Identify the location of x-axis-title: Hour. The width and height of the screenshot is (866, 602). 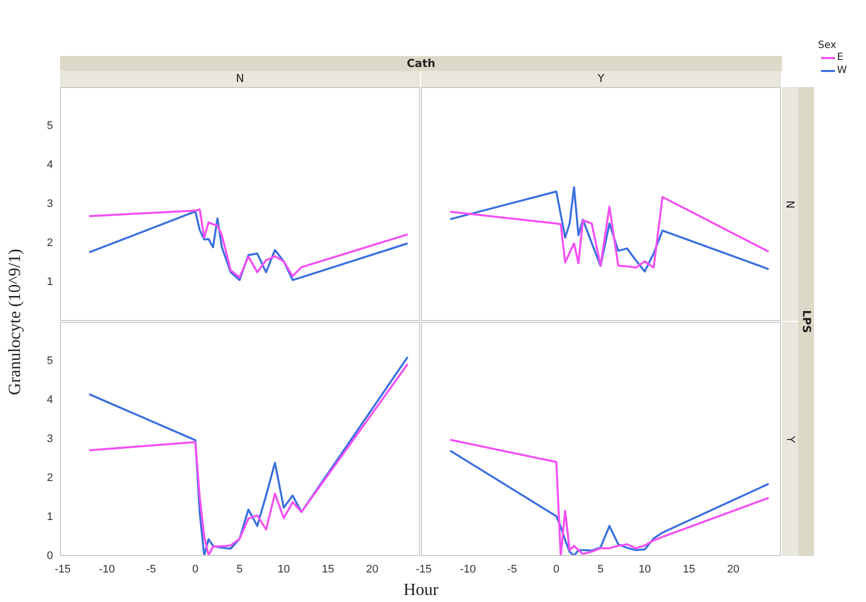
(421, 590).